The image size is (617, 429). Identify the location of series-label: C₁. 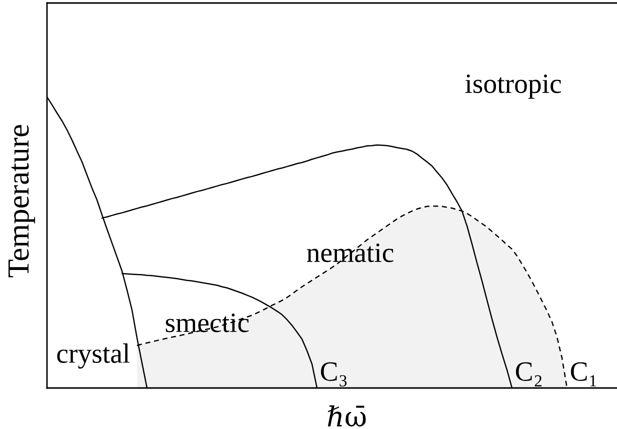
(583, 374).